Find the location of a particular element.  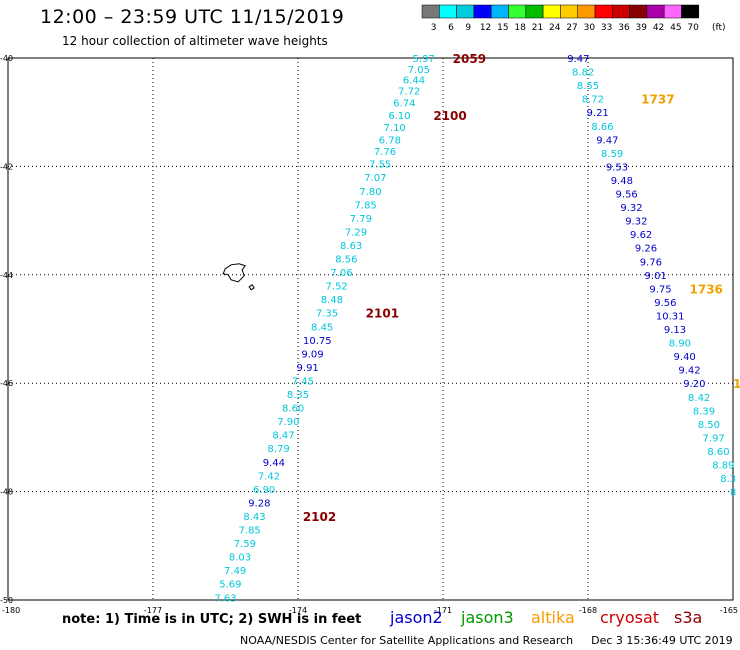

pass-time-label: 1736 is located at coordinates (706, 289).